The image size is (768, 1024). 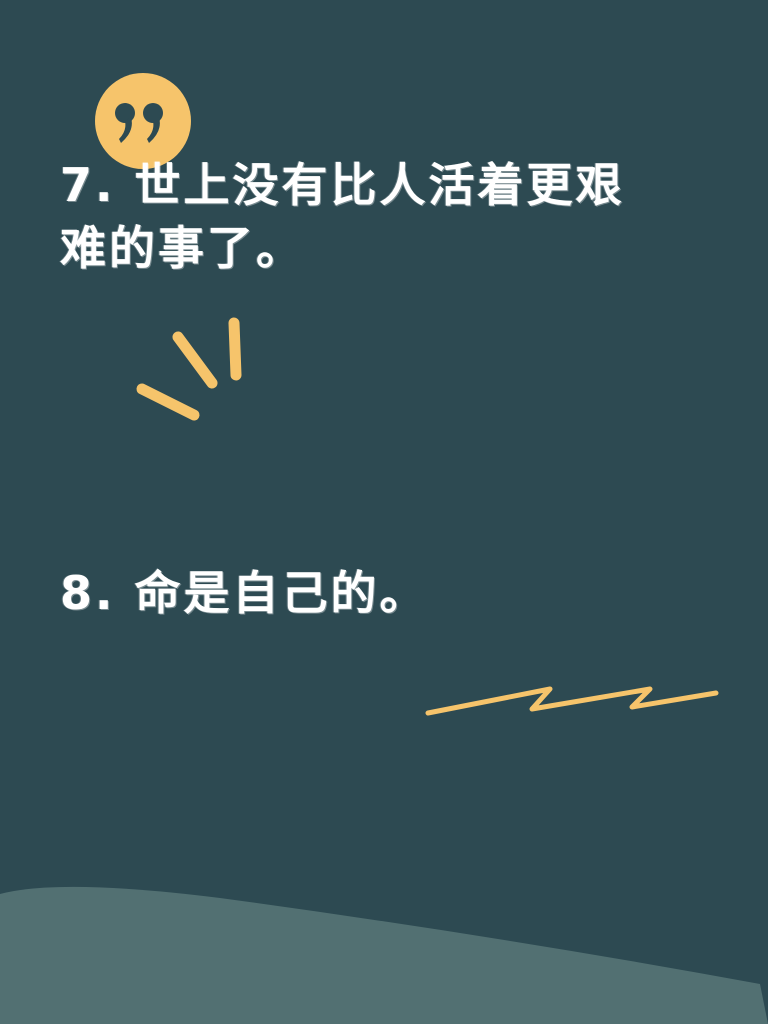 I want to click on sparkle-lines-icon, so click(x=189, y=369).